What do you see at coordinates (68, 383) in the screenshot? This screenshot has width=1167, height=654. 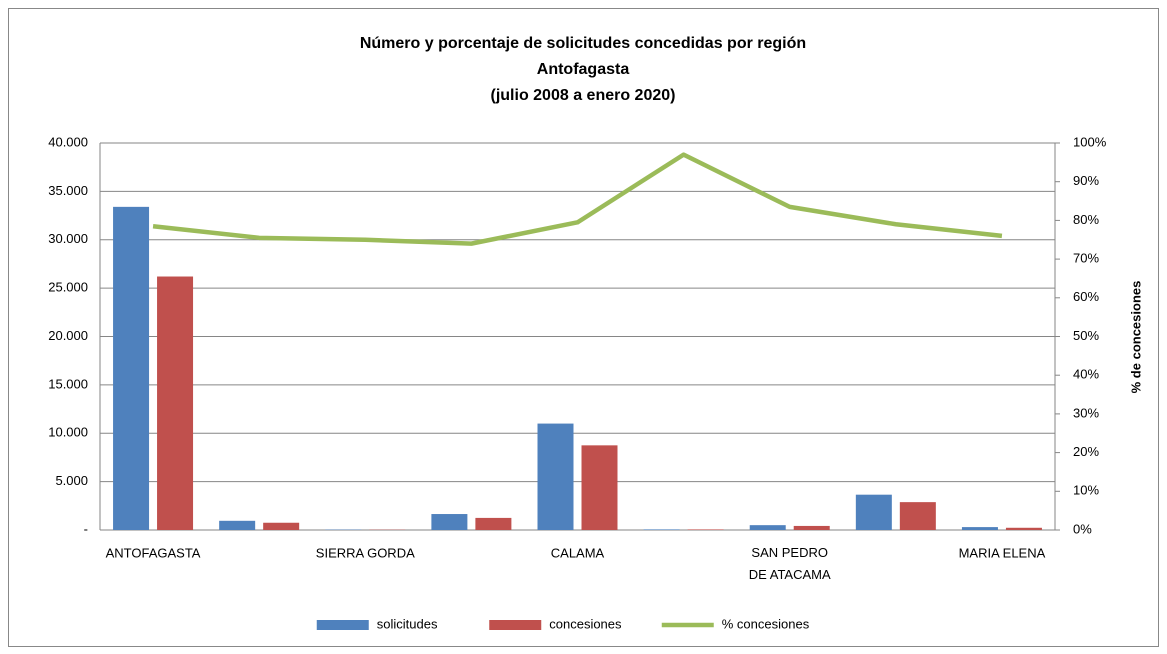 I see `y-tick-label: 15.000` at bounding box center [68, 383].